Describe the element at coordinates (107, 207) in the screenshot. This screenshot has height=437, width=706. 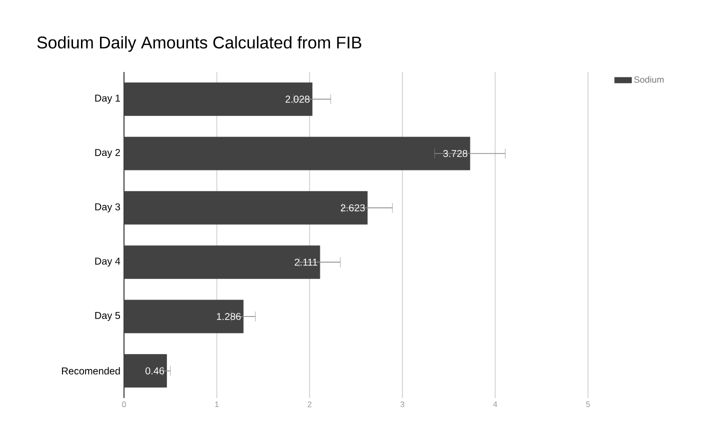
I see `y-tick-label: Day 3` at that location.